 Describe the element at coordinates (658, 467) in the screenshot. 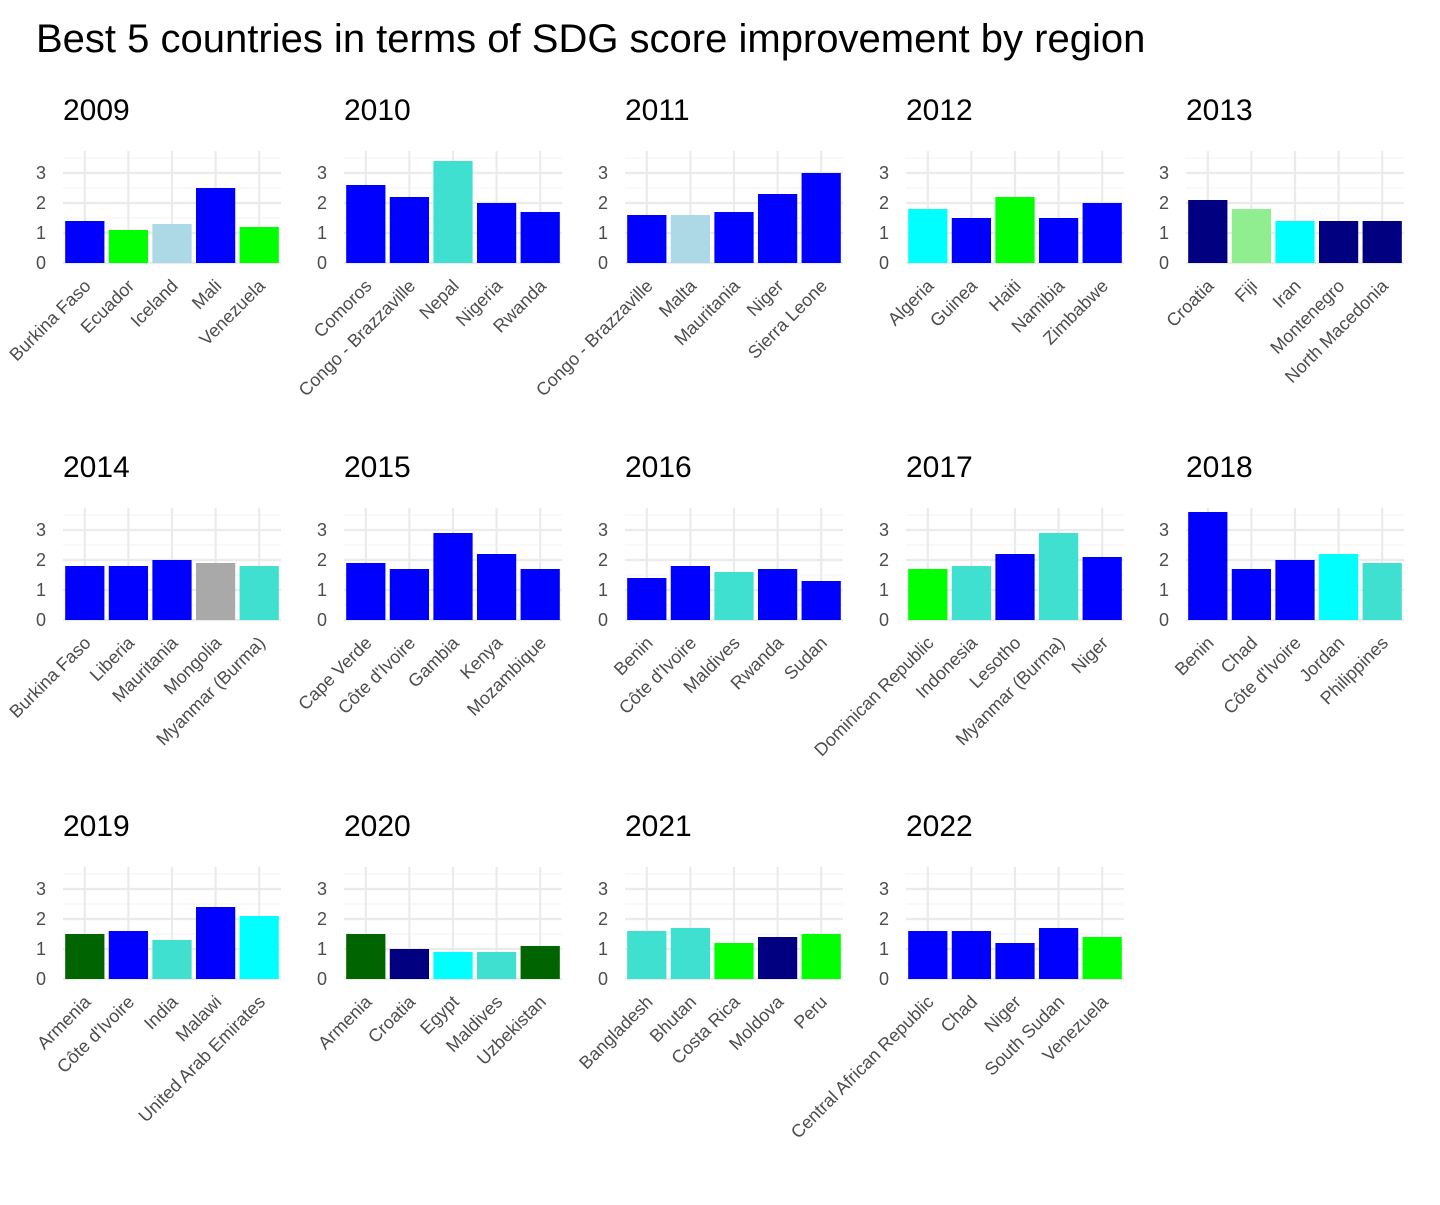

I see `panel-title: 2016` at that location.